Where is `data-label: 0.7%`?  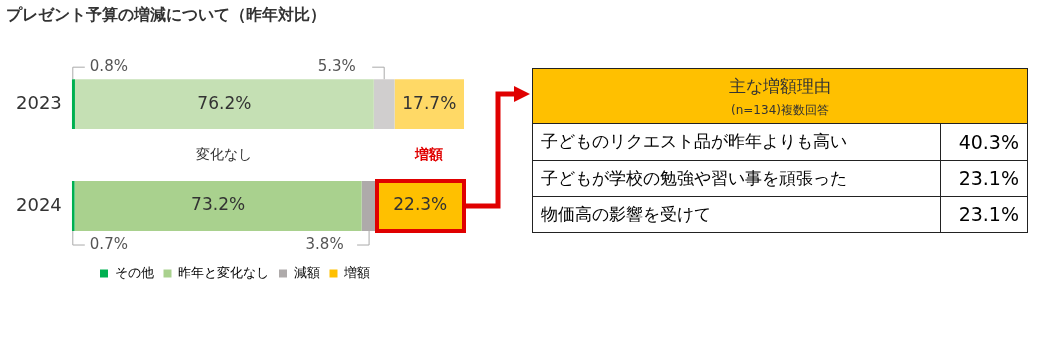 data-label: 0.7% is located at coordinates (108, 243).